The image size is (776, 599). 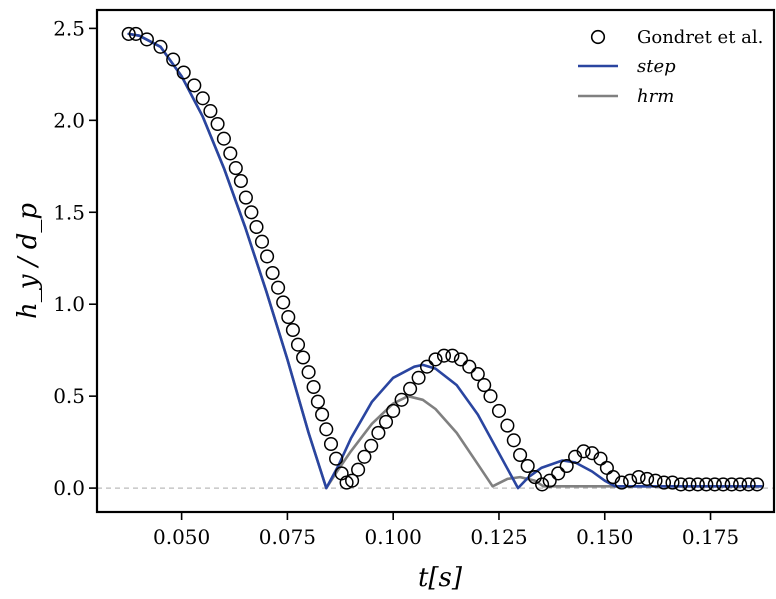 I want to click on x-tick-label: 0.050, so click(x=181, y=537).